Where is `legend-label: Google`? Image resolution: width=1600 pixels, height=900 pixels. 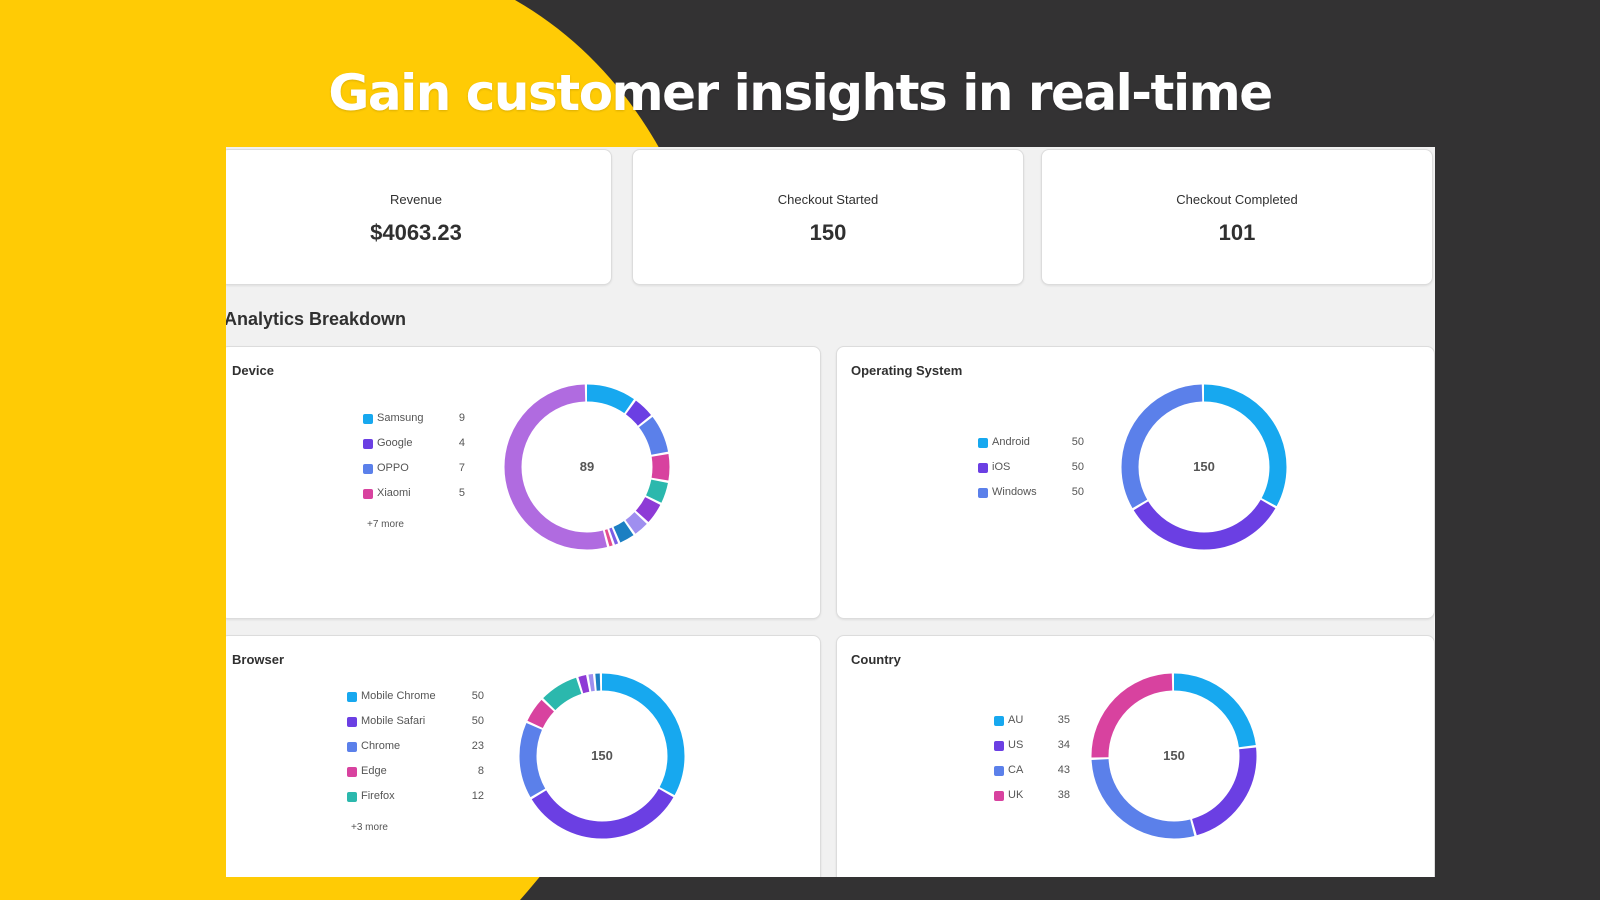 legend-label: Google is located at coordinates (395, 443).